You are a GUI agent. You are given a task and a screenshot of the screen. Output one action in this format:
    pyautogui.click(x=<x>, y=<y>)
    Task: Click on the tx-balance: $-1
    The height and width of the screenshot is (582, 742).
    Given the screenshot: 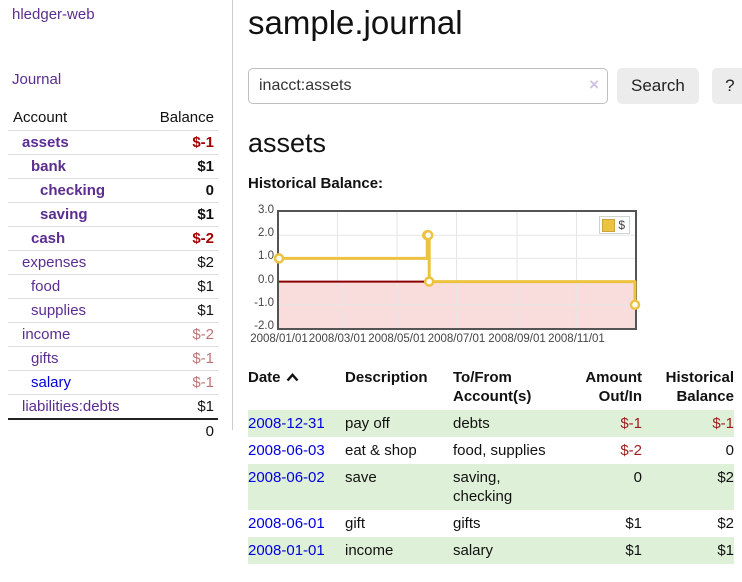 What is the action you would take?
    pyautogui.click(x=688, y=423)
    